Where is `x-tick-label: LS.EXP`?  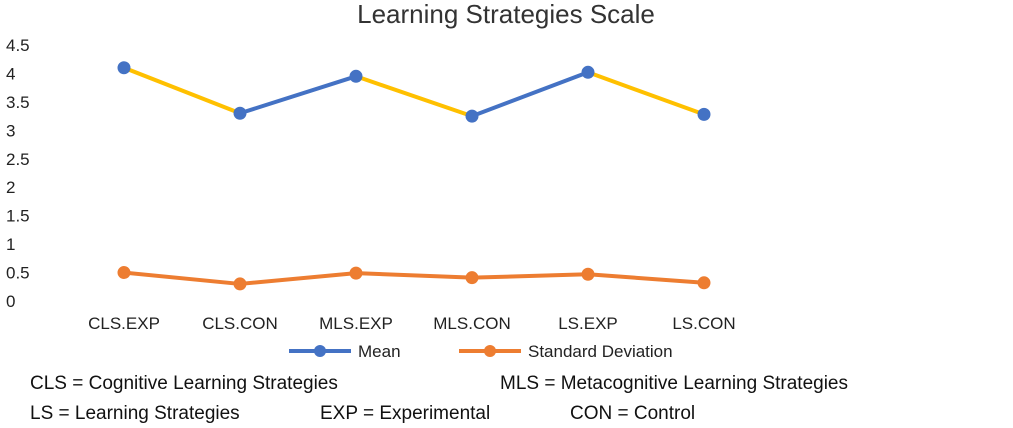
x-tick-label: LS.EXP is located at coordinates (588, 323).